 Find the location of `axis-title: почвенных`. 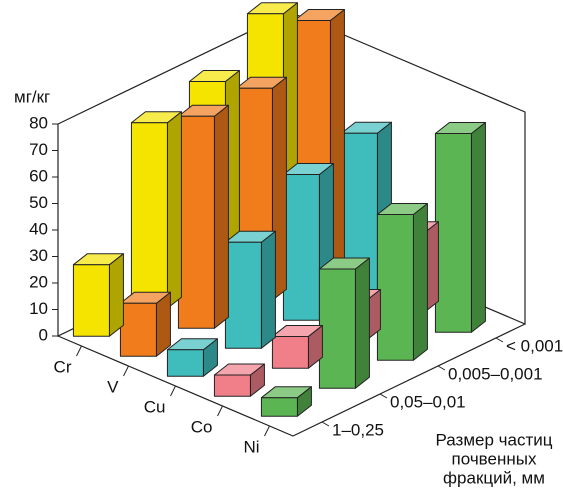

axis-title: почвенных is located at coordinates (494, 458).